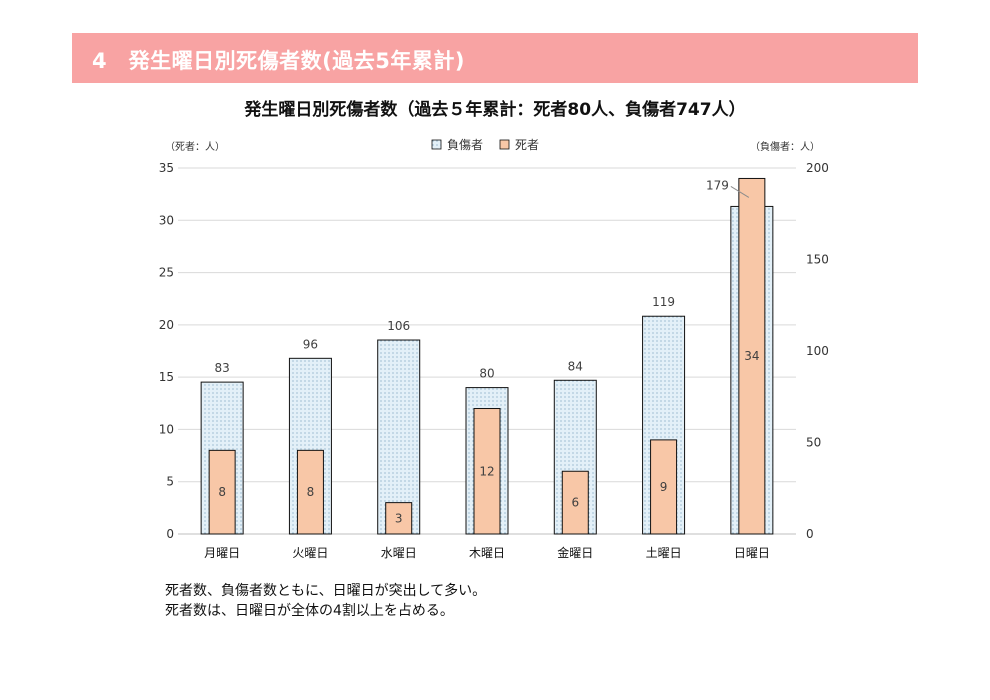  What do you see at coordinates (664, 553) in the screenshot?
I see `category-label: 土曜日` at bounding box center [664, 553].